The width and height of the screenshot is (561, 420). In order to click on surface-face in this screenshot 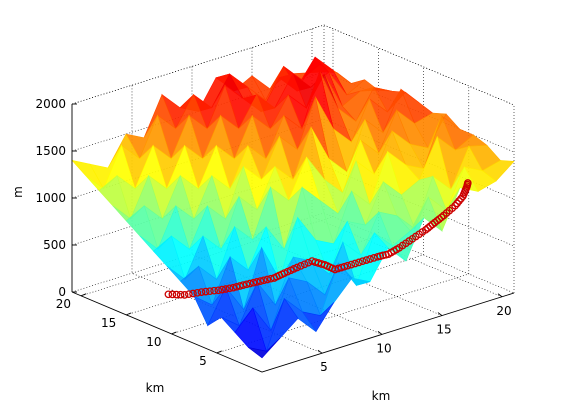, I will do `click(264, 348)`.